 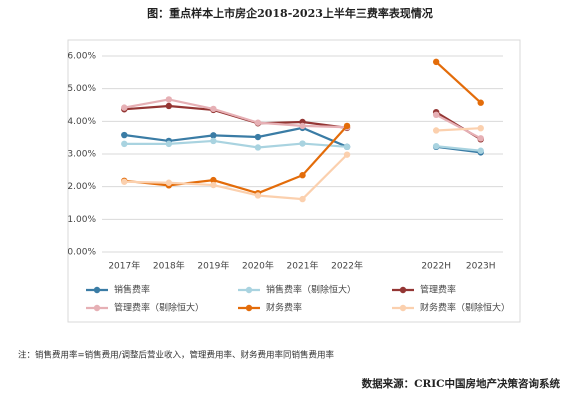 What do you see at coordinates (176, 355) in the screenshot?
I see `note: 注：销售费用率=销售费用/调整后营业收入，管理费用率、财务费用率同销售费用率` at bounding box center [176, 355].